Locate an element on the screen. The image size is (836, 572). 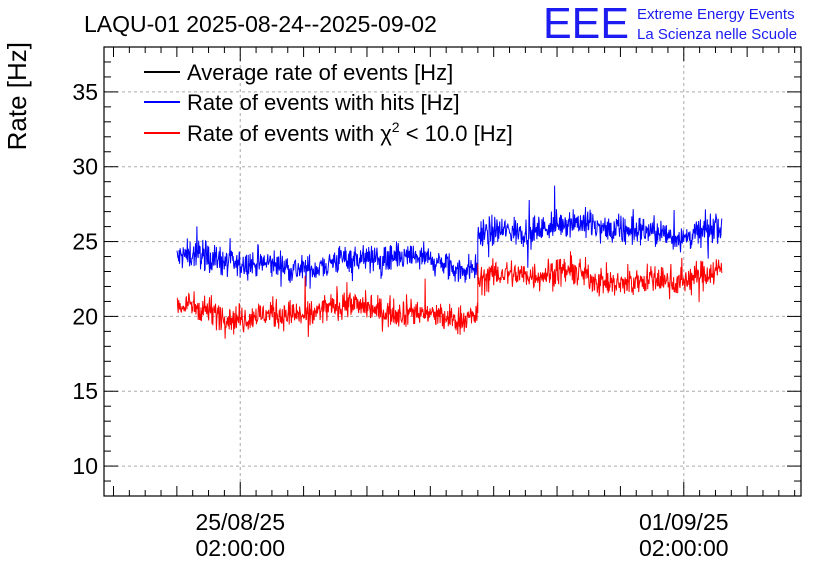
legend-label-chi2: Rate of events with χ2 < 10.0 [Hz] is located at coordinates (350, 132).